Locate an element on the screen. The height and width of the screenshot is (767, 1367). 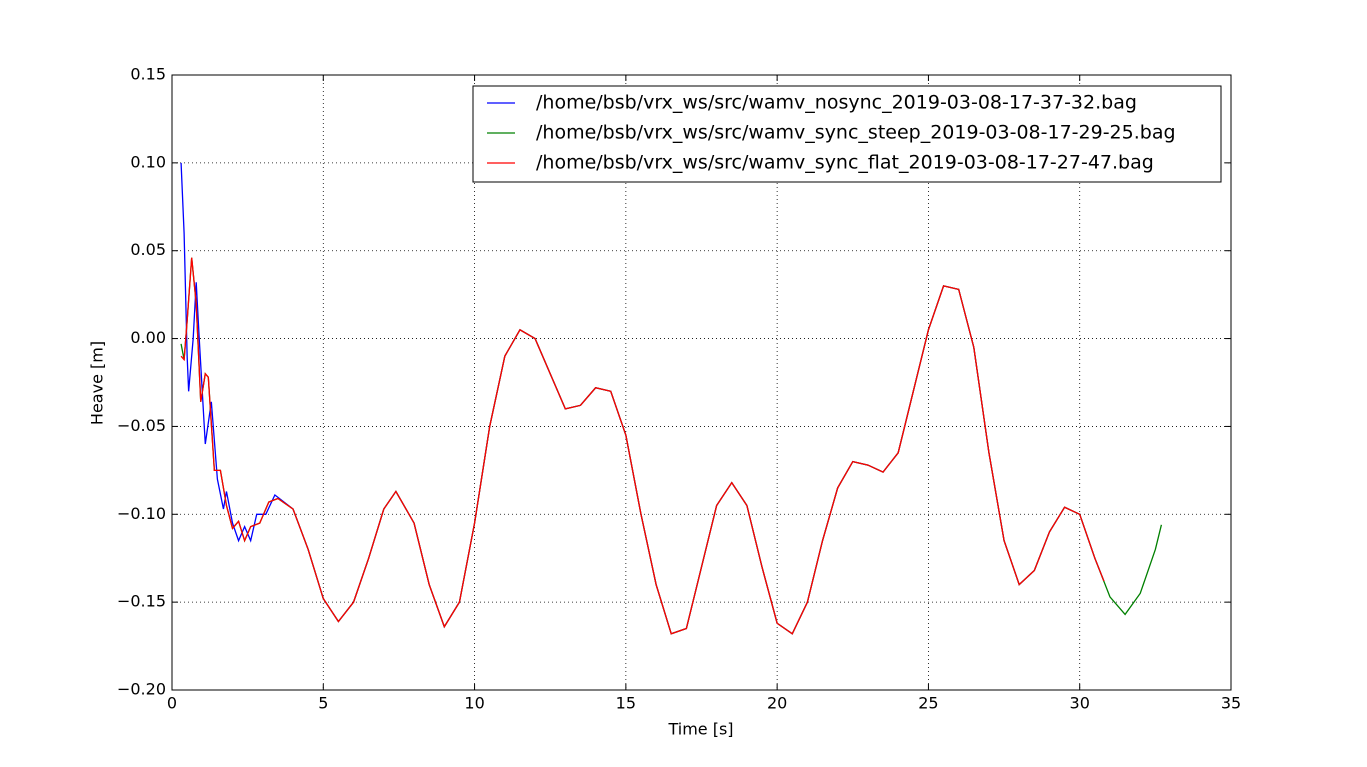
x-tick-label: 10 is located at coordinates (474, 703).